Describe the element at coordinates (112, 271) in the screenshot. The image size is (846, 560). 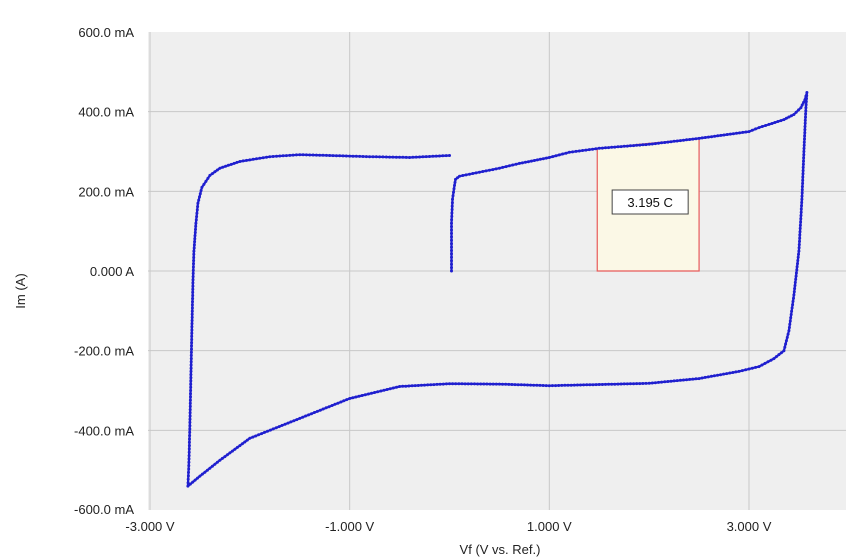
I see `y-tick-label: 0.000 A` at that location.